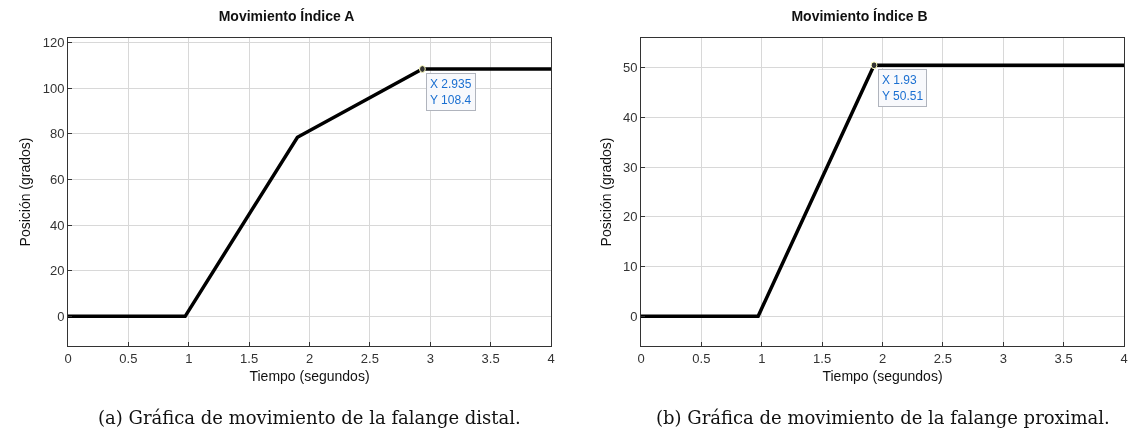  I want to click on y-tick-label: 80, so click(57, 134).